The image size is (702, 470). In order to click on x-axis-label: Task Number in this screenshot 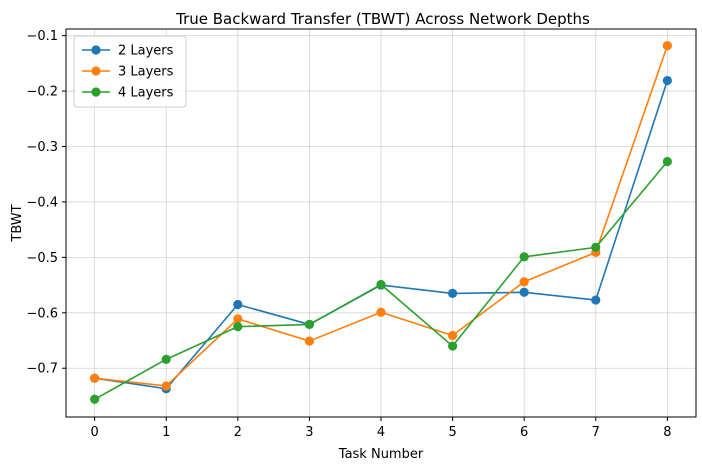, I will do `click(381, 454)`.